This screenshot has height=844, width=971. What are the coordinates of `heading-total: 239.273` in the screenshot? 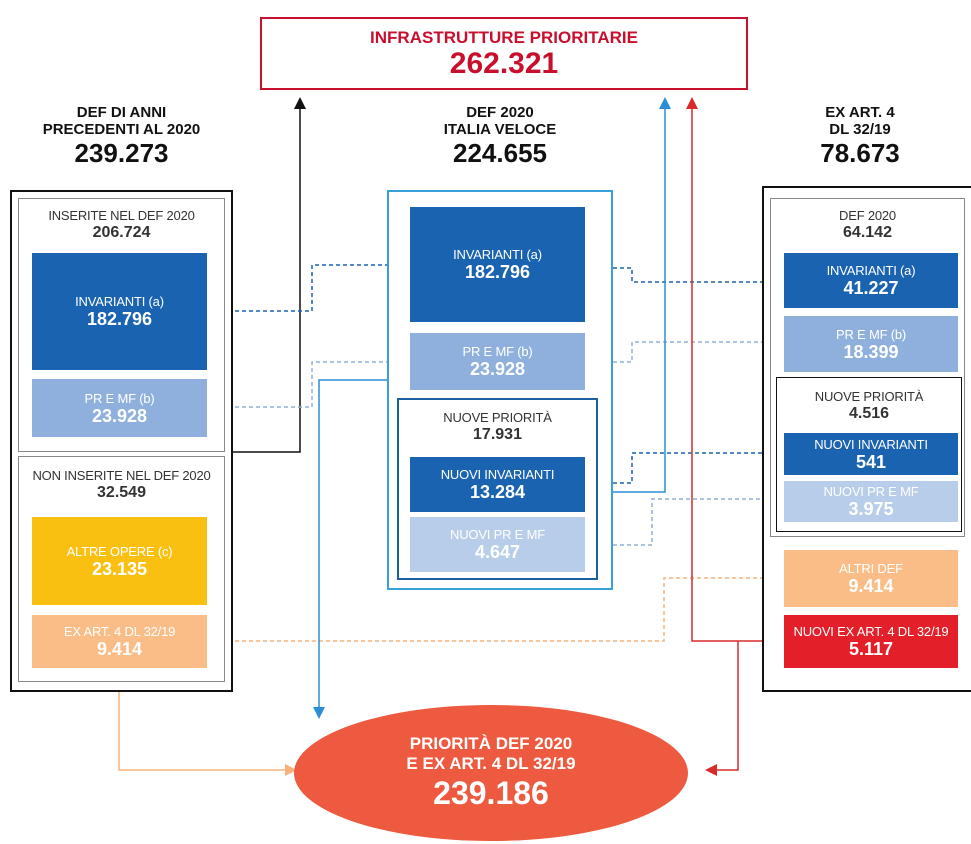 It's located at (121, 153).